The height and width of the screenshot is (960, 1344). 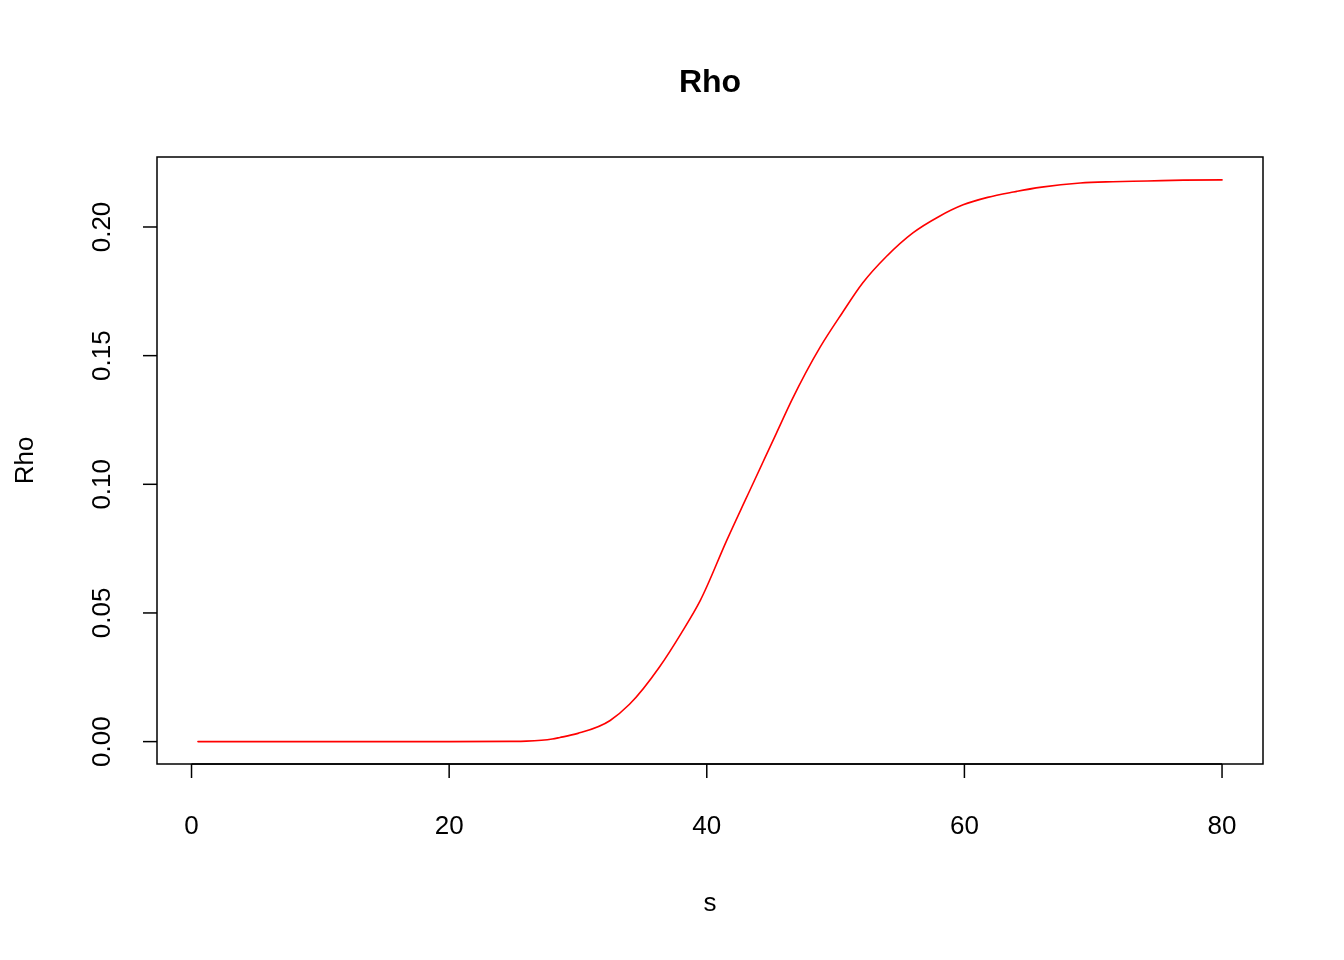 I want to click on x-tick-label: 40, so click(x=707, y=825).